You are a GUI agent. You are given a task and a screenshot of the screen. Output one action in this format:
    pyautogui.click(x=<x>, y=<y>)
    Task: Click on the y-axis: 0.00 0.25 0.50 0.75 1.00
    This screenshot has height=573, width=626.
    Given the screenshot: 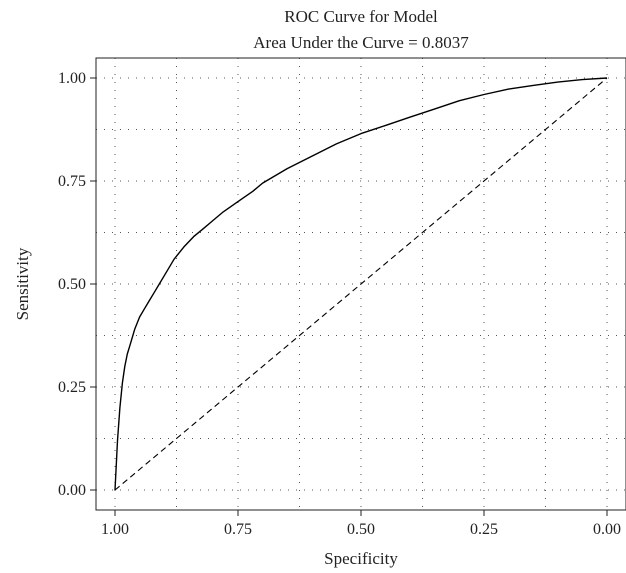 What is the action you would take?
    pyautogui.click(x=77, y=284)
    